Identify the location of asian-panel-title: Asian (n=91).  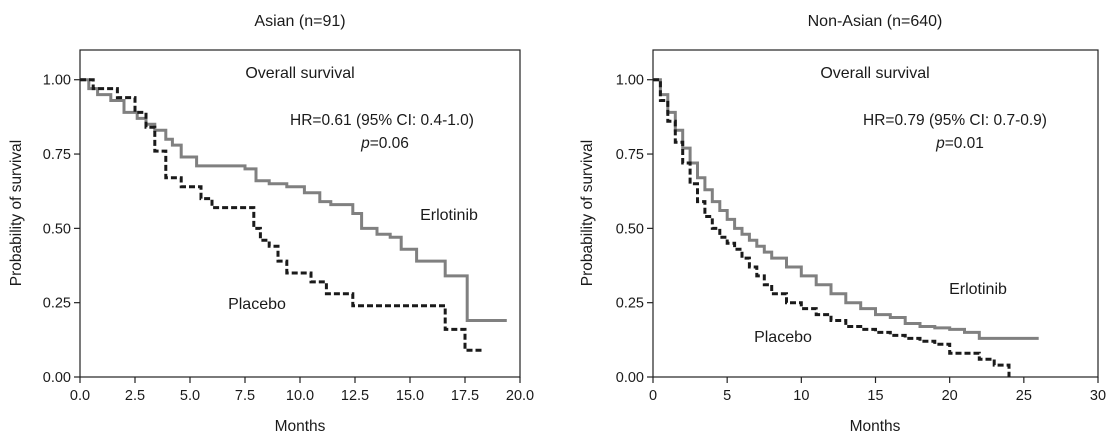
(299, 21).